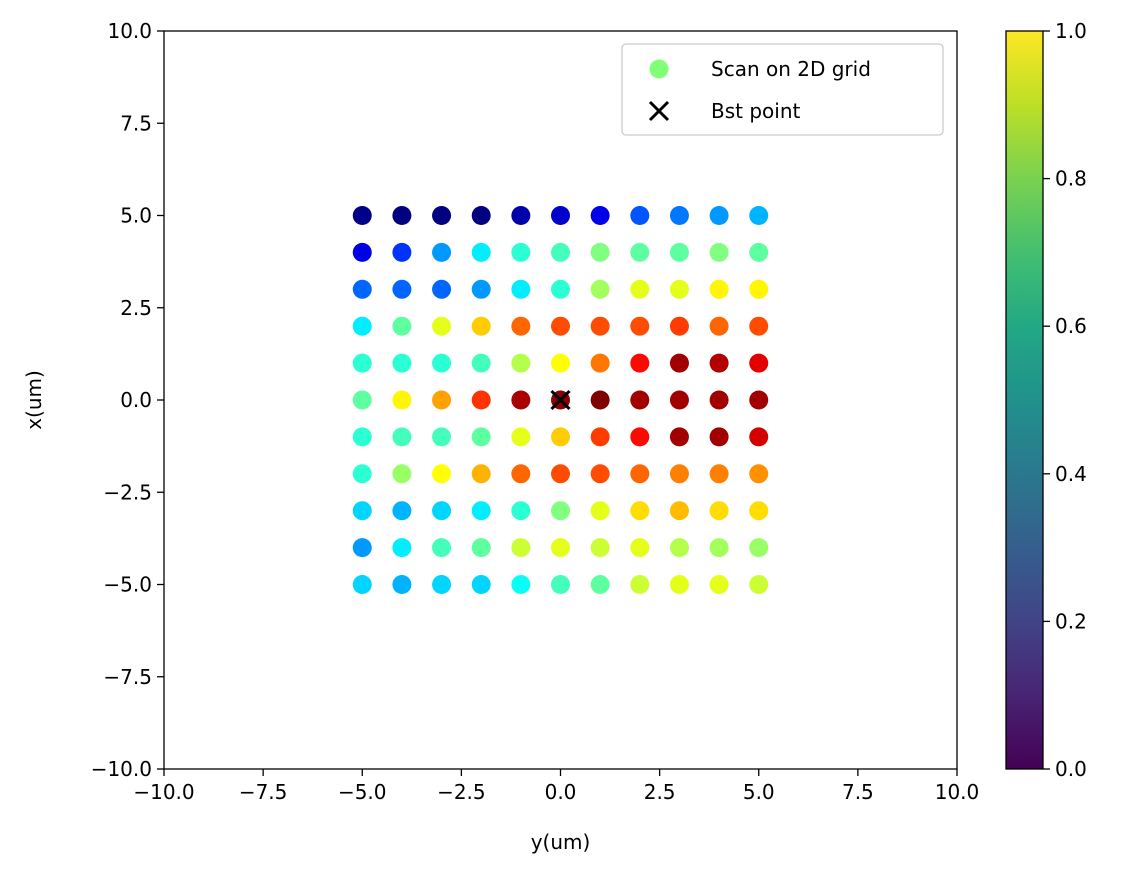 This screenshot has height=876, width=1127. What do you see at coordinates (136, 308) in the screenshot?
I see `y-tick-label: 2.5` at bounding box center [136, 308].